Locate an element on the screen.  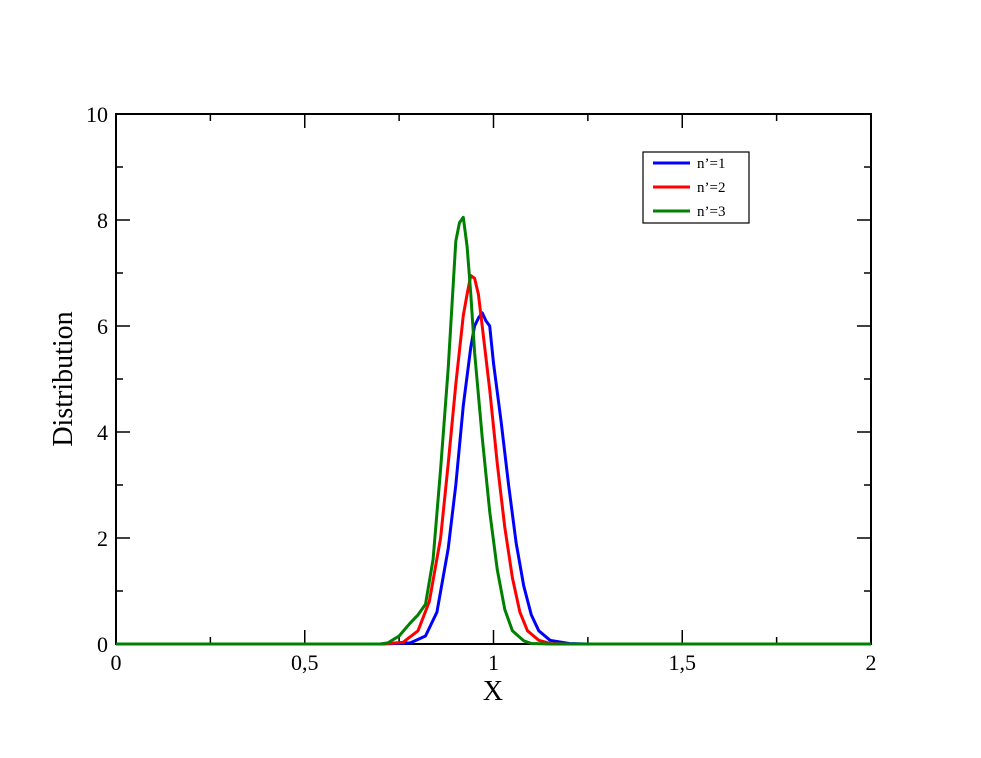
x-tick-label: 1,5 is located at coordinates (683, 662).